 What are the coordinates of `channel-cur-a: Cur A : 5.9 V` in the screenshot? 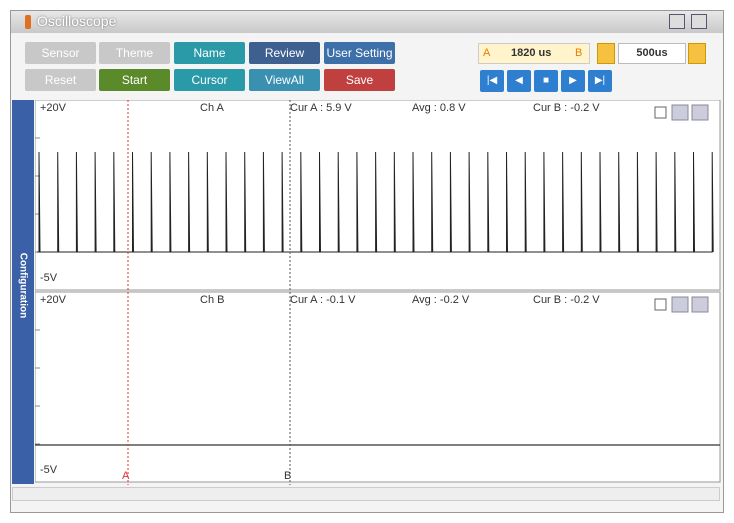 It's located at (321, 108).